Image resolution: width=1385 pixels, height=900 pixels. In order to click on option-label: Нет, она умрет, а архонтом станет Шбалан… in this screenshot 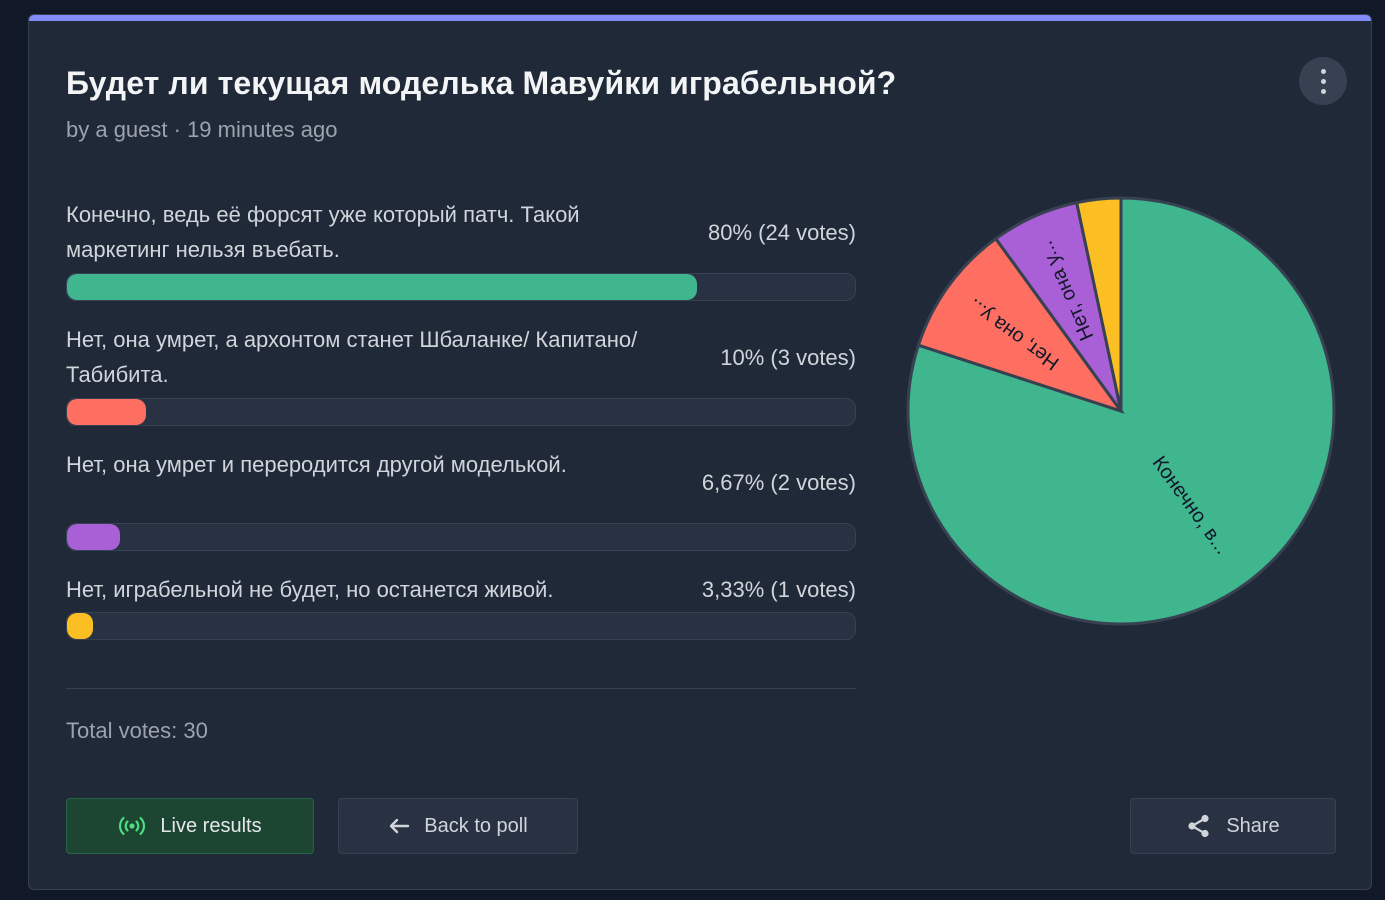, I will do `click(366, 357)`.